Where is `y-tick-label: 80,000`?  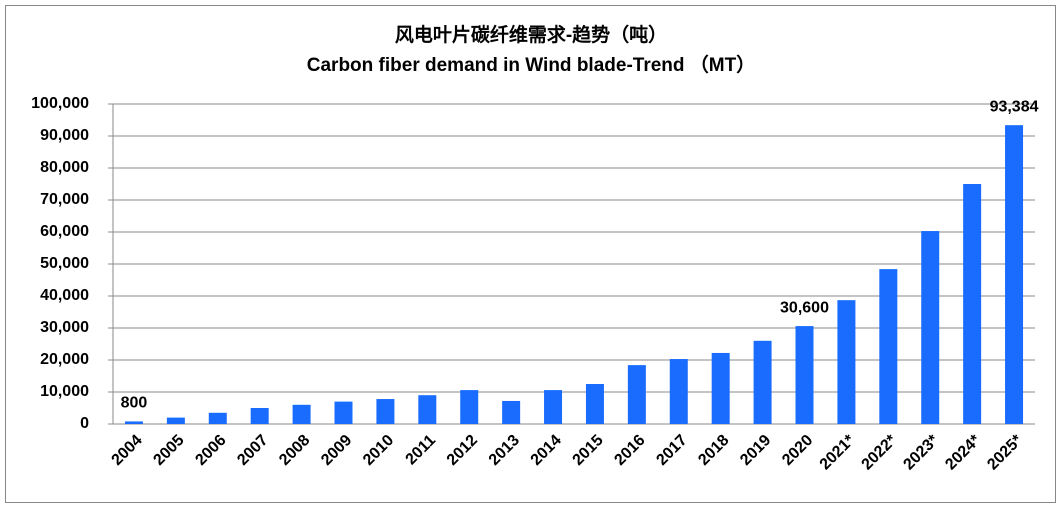
y-tick-label: 80,000 is located at coordinates (64, 167).